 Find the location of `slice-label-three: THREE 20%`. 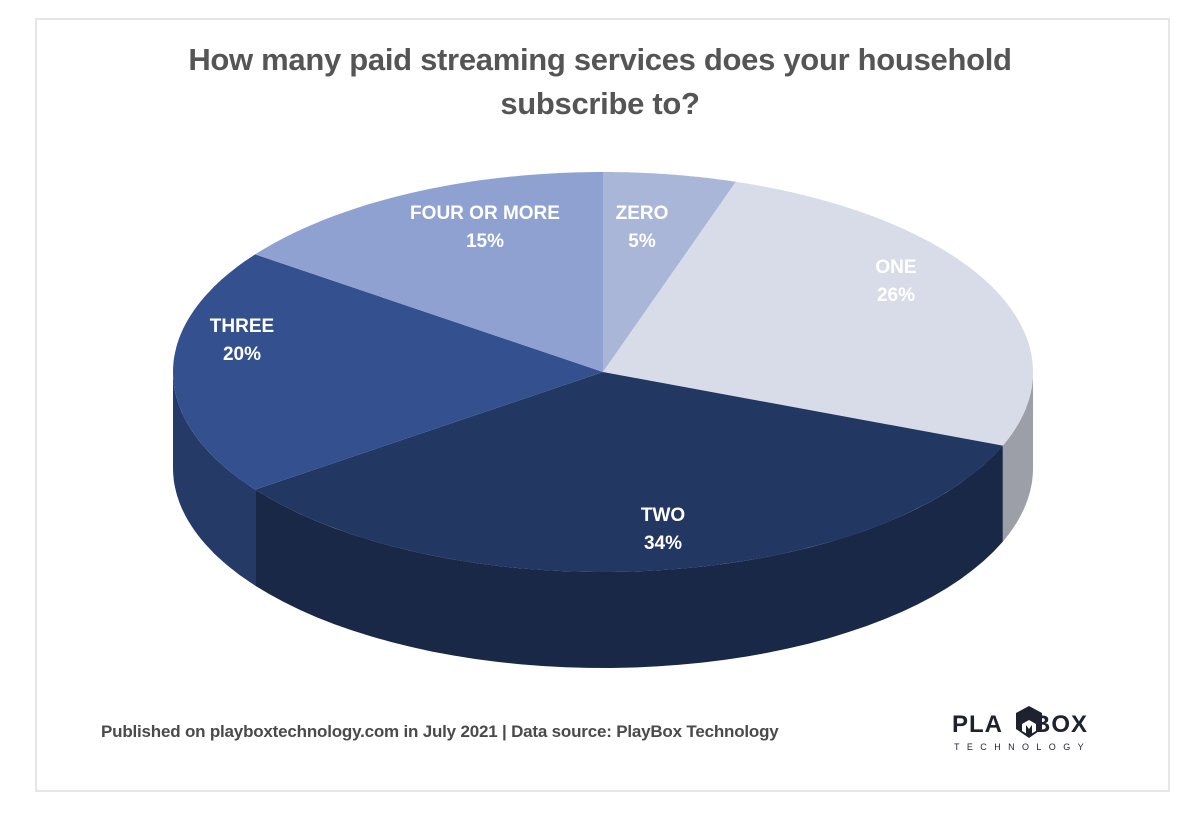

slice-label-three: THREE 20% is located at coordinates (242, 341).